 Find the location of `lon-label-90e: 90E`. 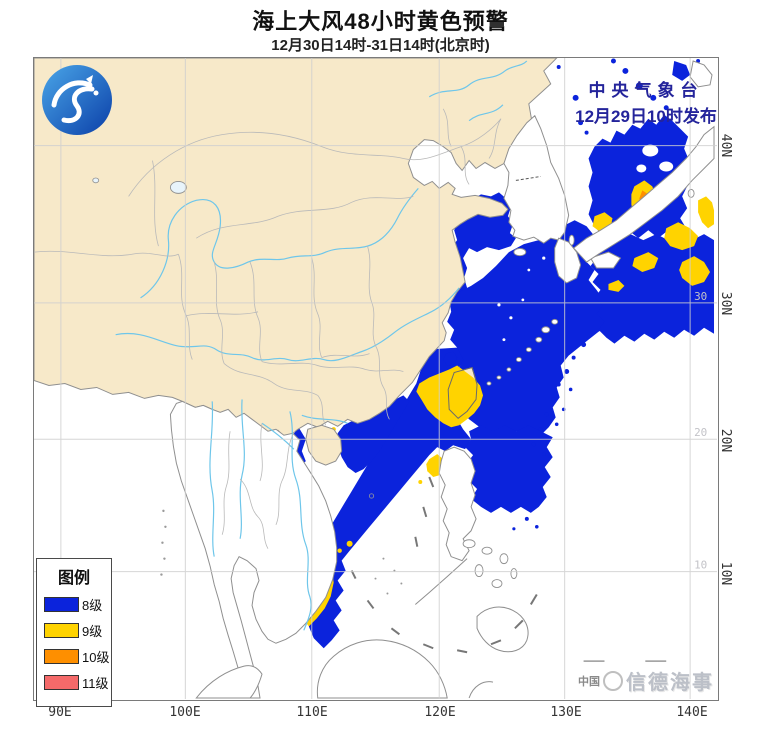

lon-label-90e: 90E is located at coordinates (60, 712).